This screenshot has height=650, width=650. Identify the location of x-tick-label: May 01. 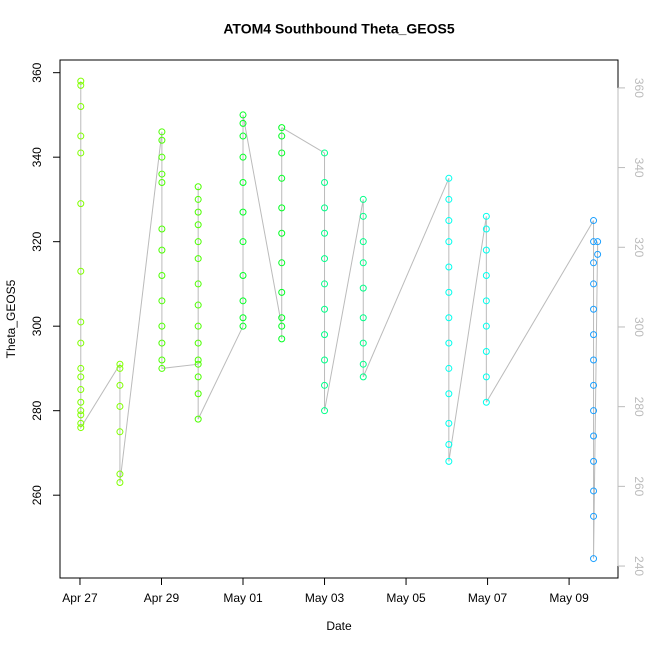
(243, 598).